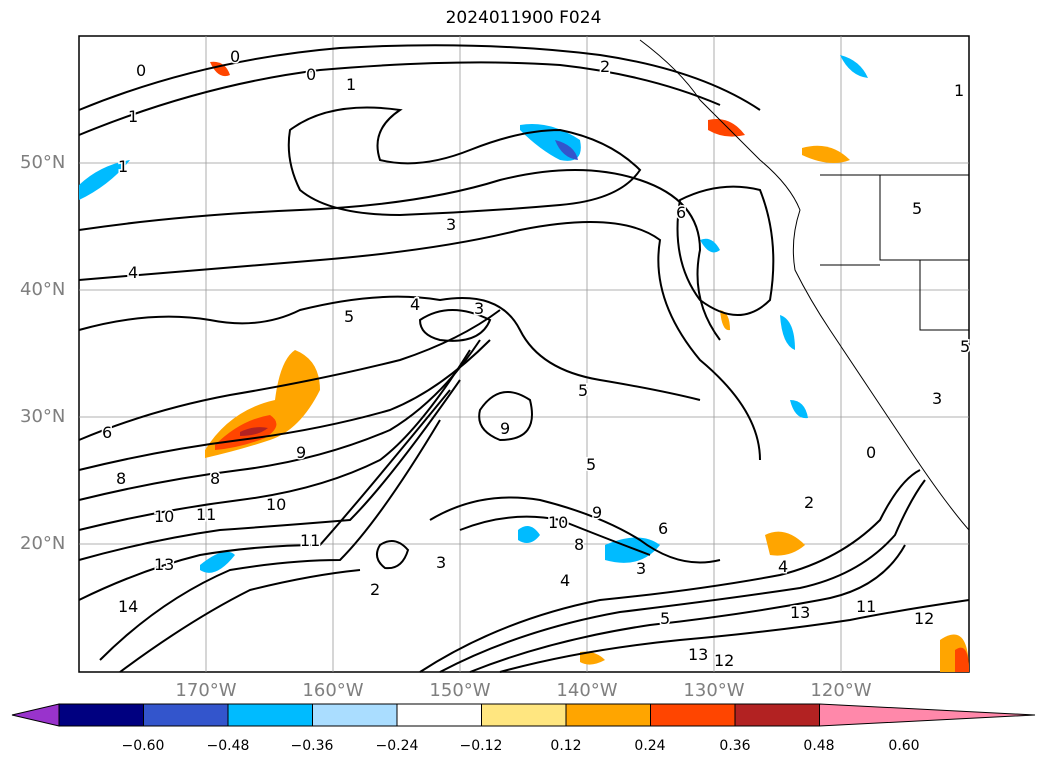 This screenshot has height=765, width=1047. I want to click on colorbar-tick: 0.12, so click(566, 746).